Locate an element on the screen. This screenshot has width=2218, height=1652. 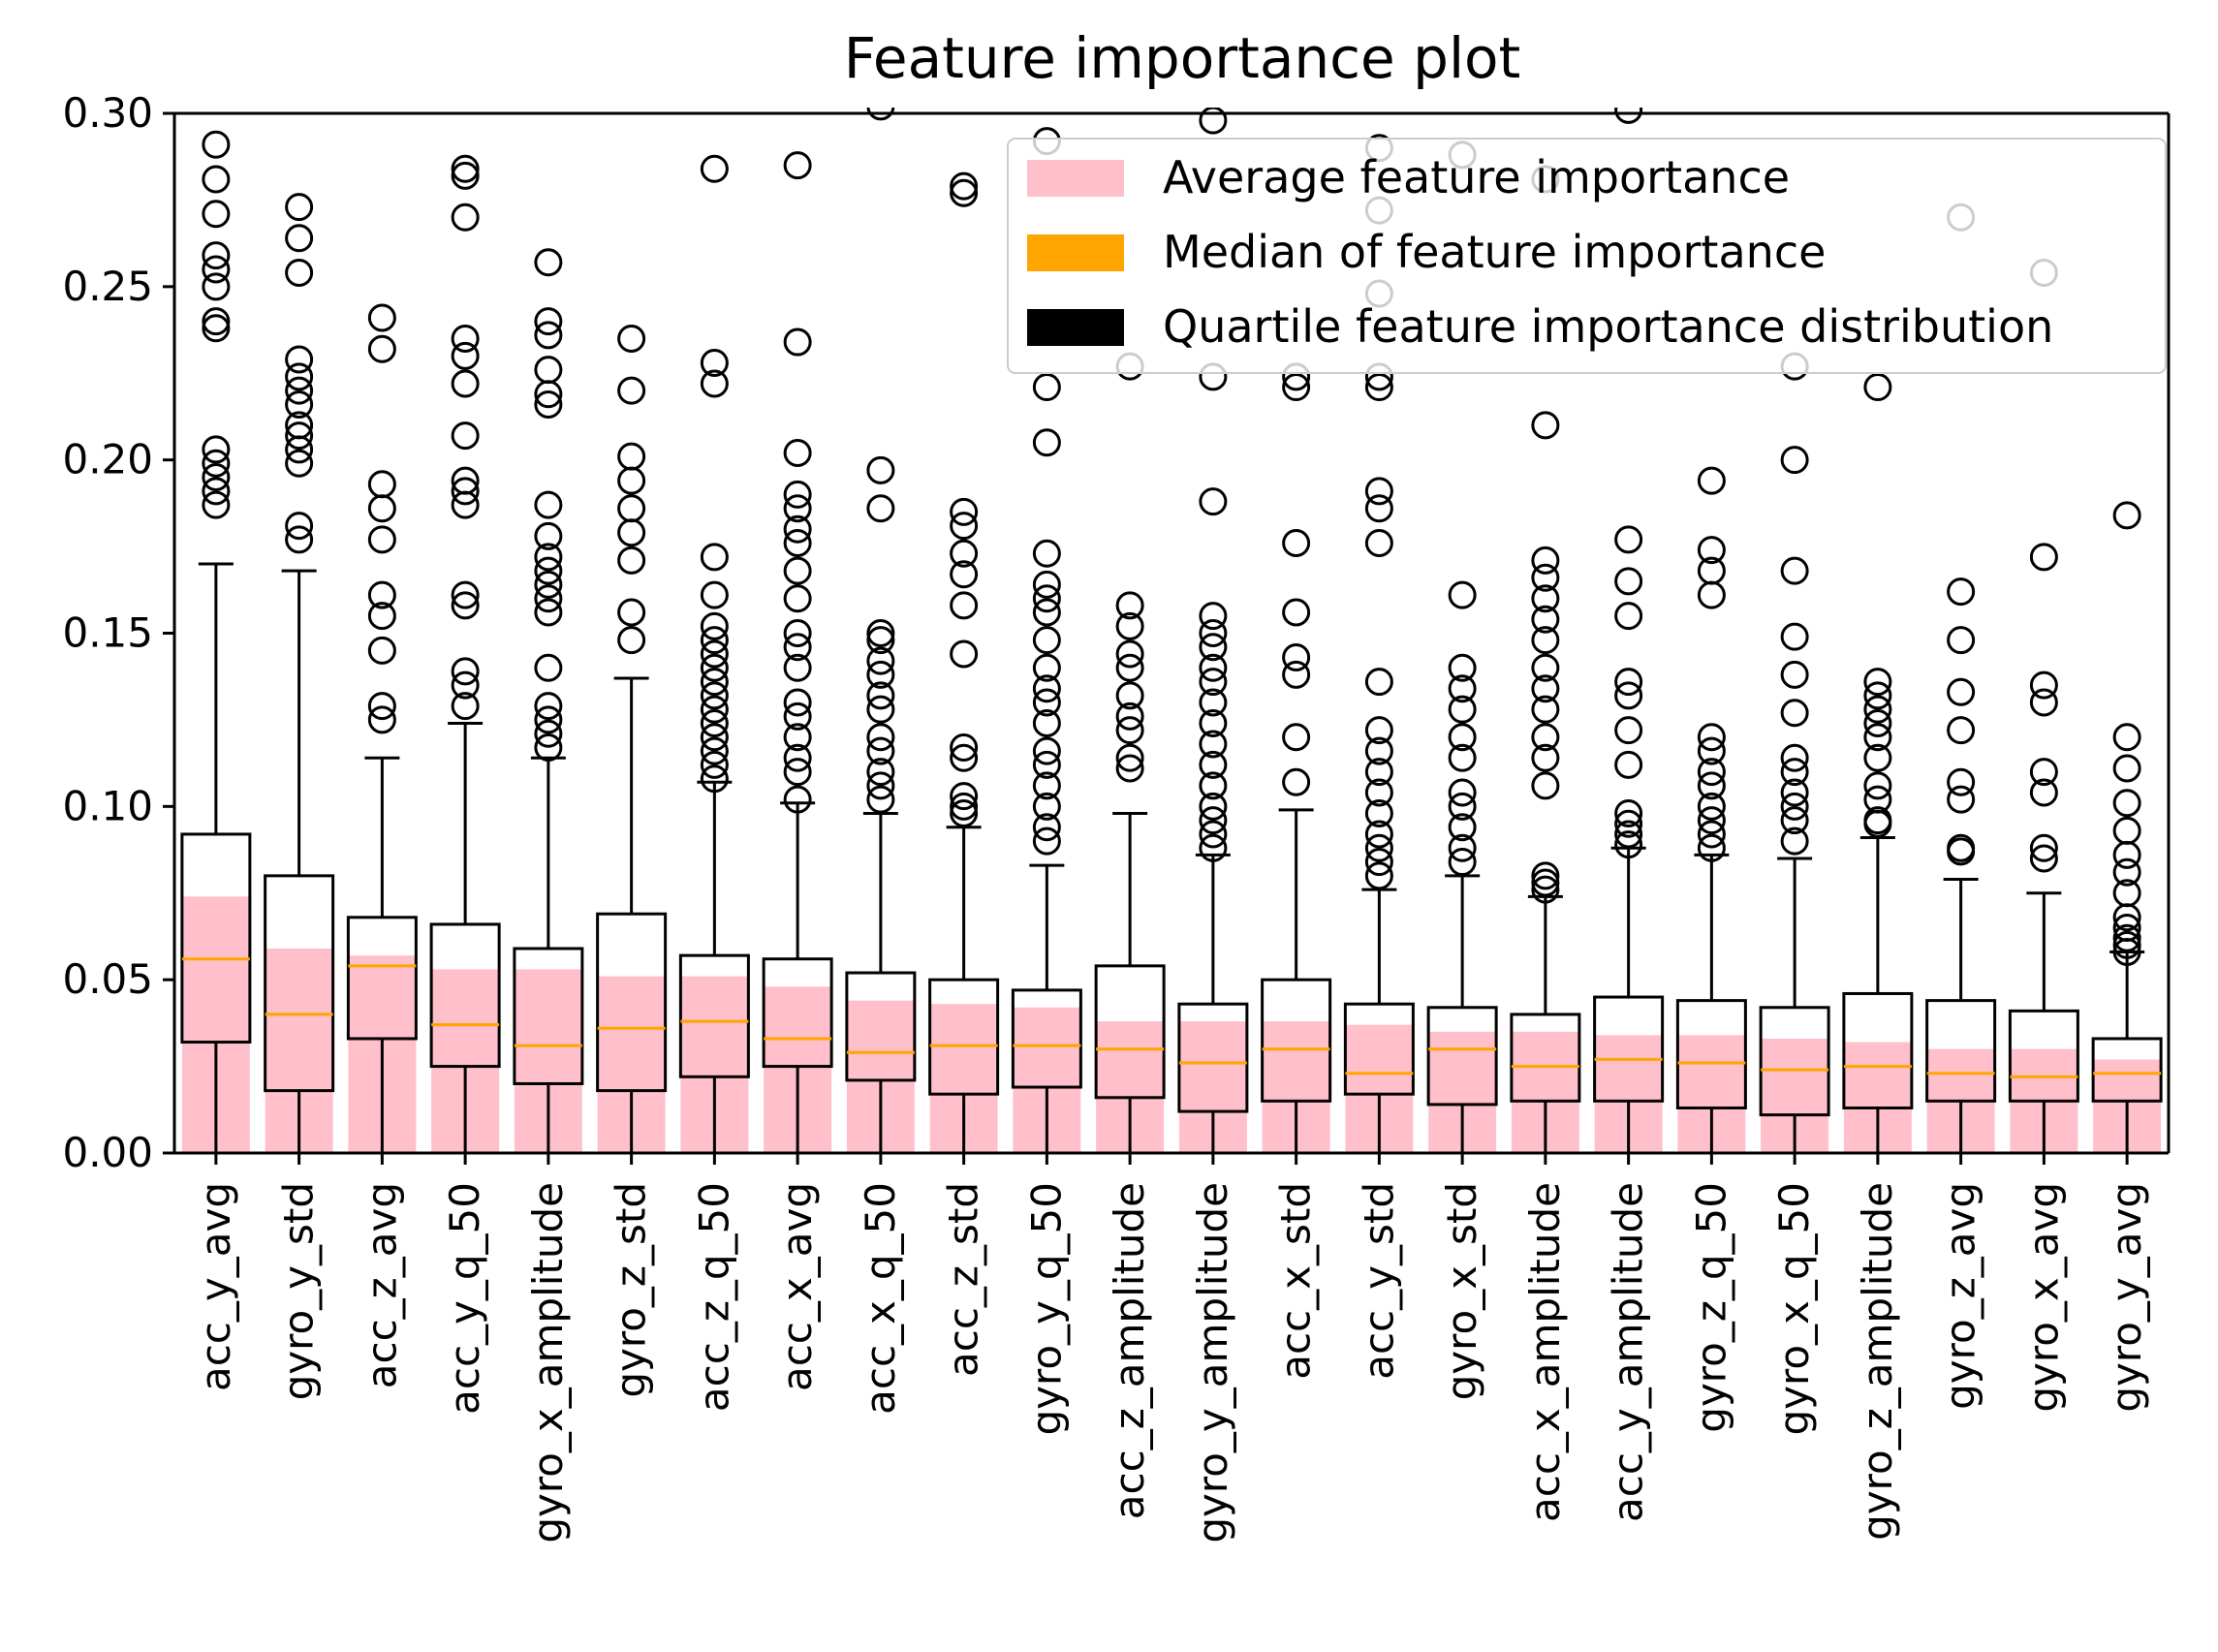
boxplot-acc-x-std is located at coordinates (1296, 758).